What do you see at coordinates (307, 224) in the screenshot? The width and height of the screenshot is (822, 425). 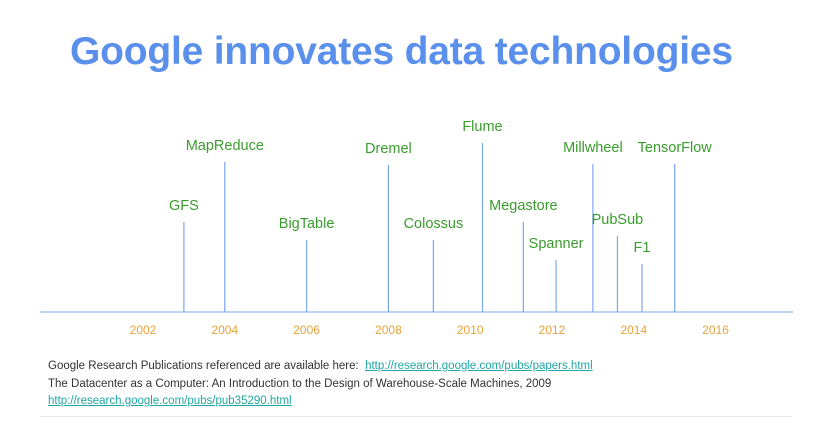 I see `event-label-bigtable: BigTable` at bounding box center [307, 224].